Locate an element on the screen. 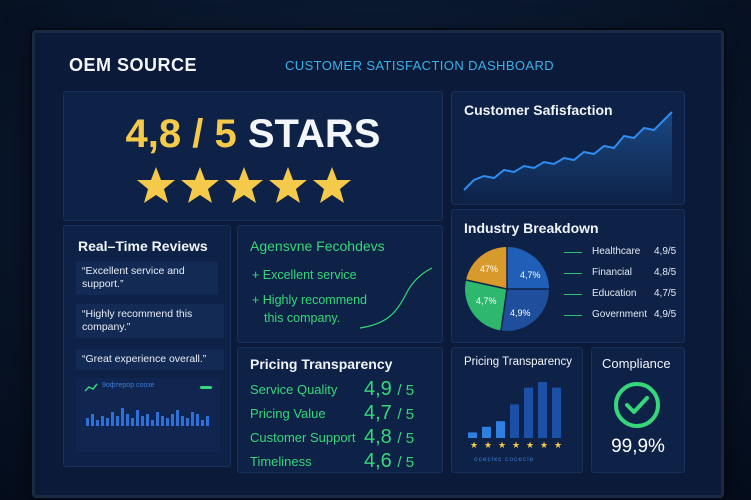  feedback-trend-line is located at coordinates (396, 298).